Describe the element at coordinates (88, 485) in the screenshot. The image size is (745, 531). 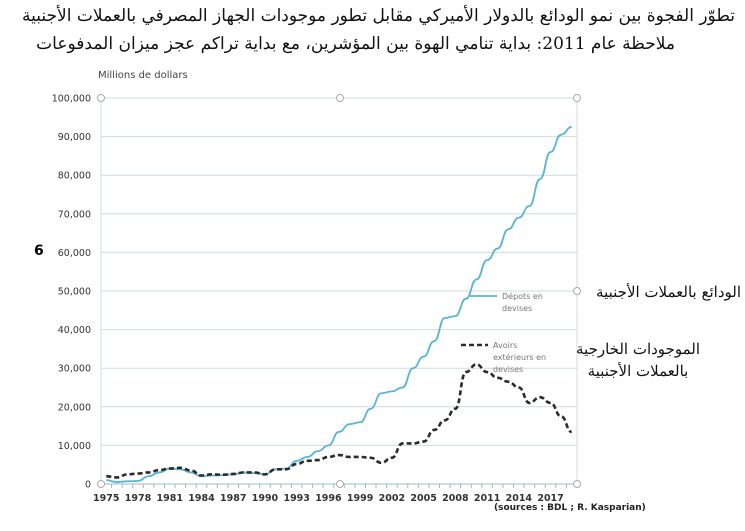
I see `y-tick-label: 0` at that location.